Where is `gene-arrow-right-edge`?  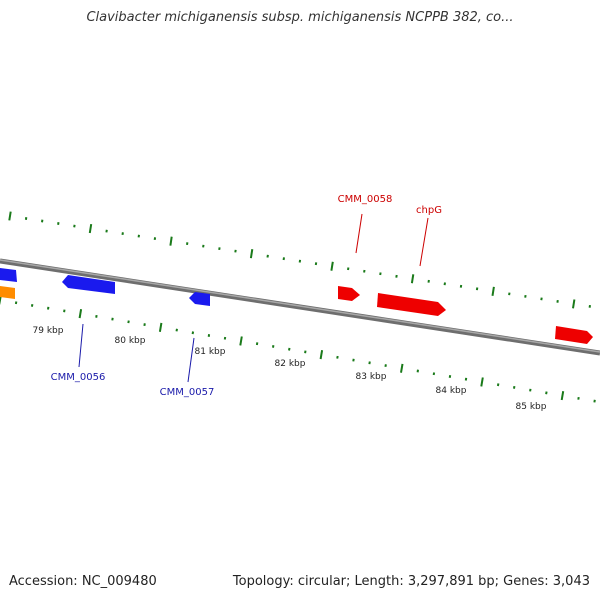
gene-arrow-right-edge is located at coordinates (574, 335).